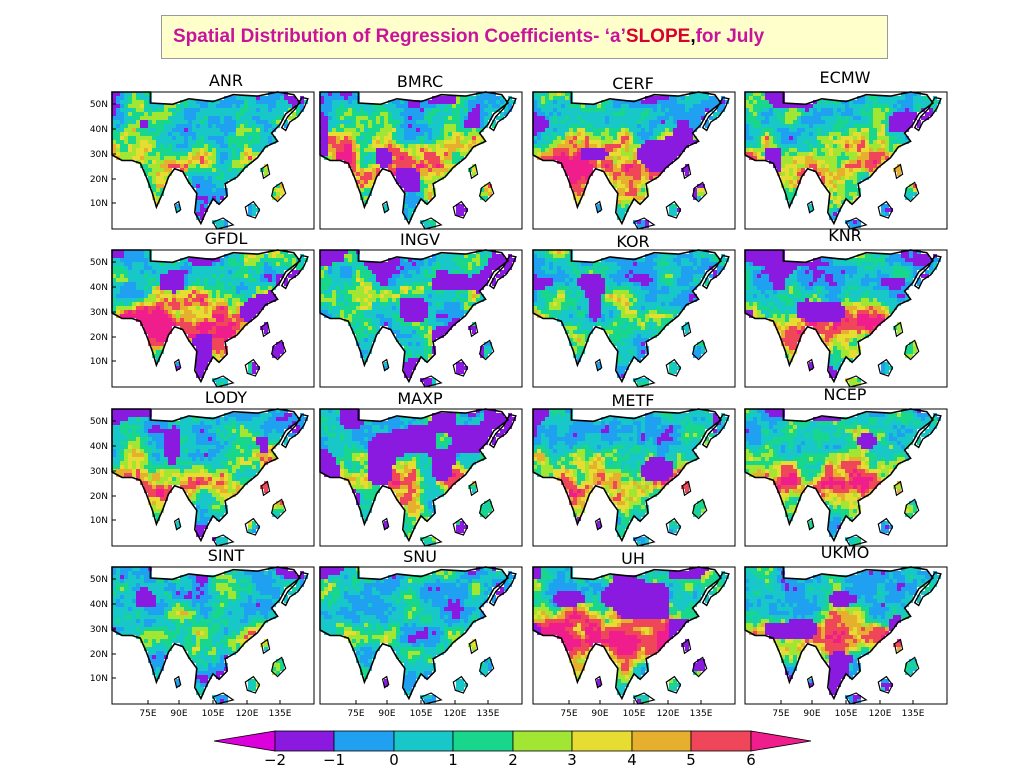 This screenshot has width=1024, height=768. Describe the element at coordinates (598, 207) in the screenshot. I see `coastline-island` at that location.